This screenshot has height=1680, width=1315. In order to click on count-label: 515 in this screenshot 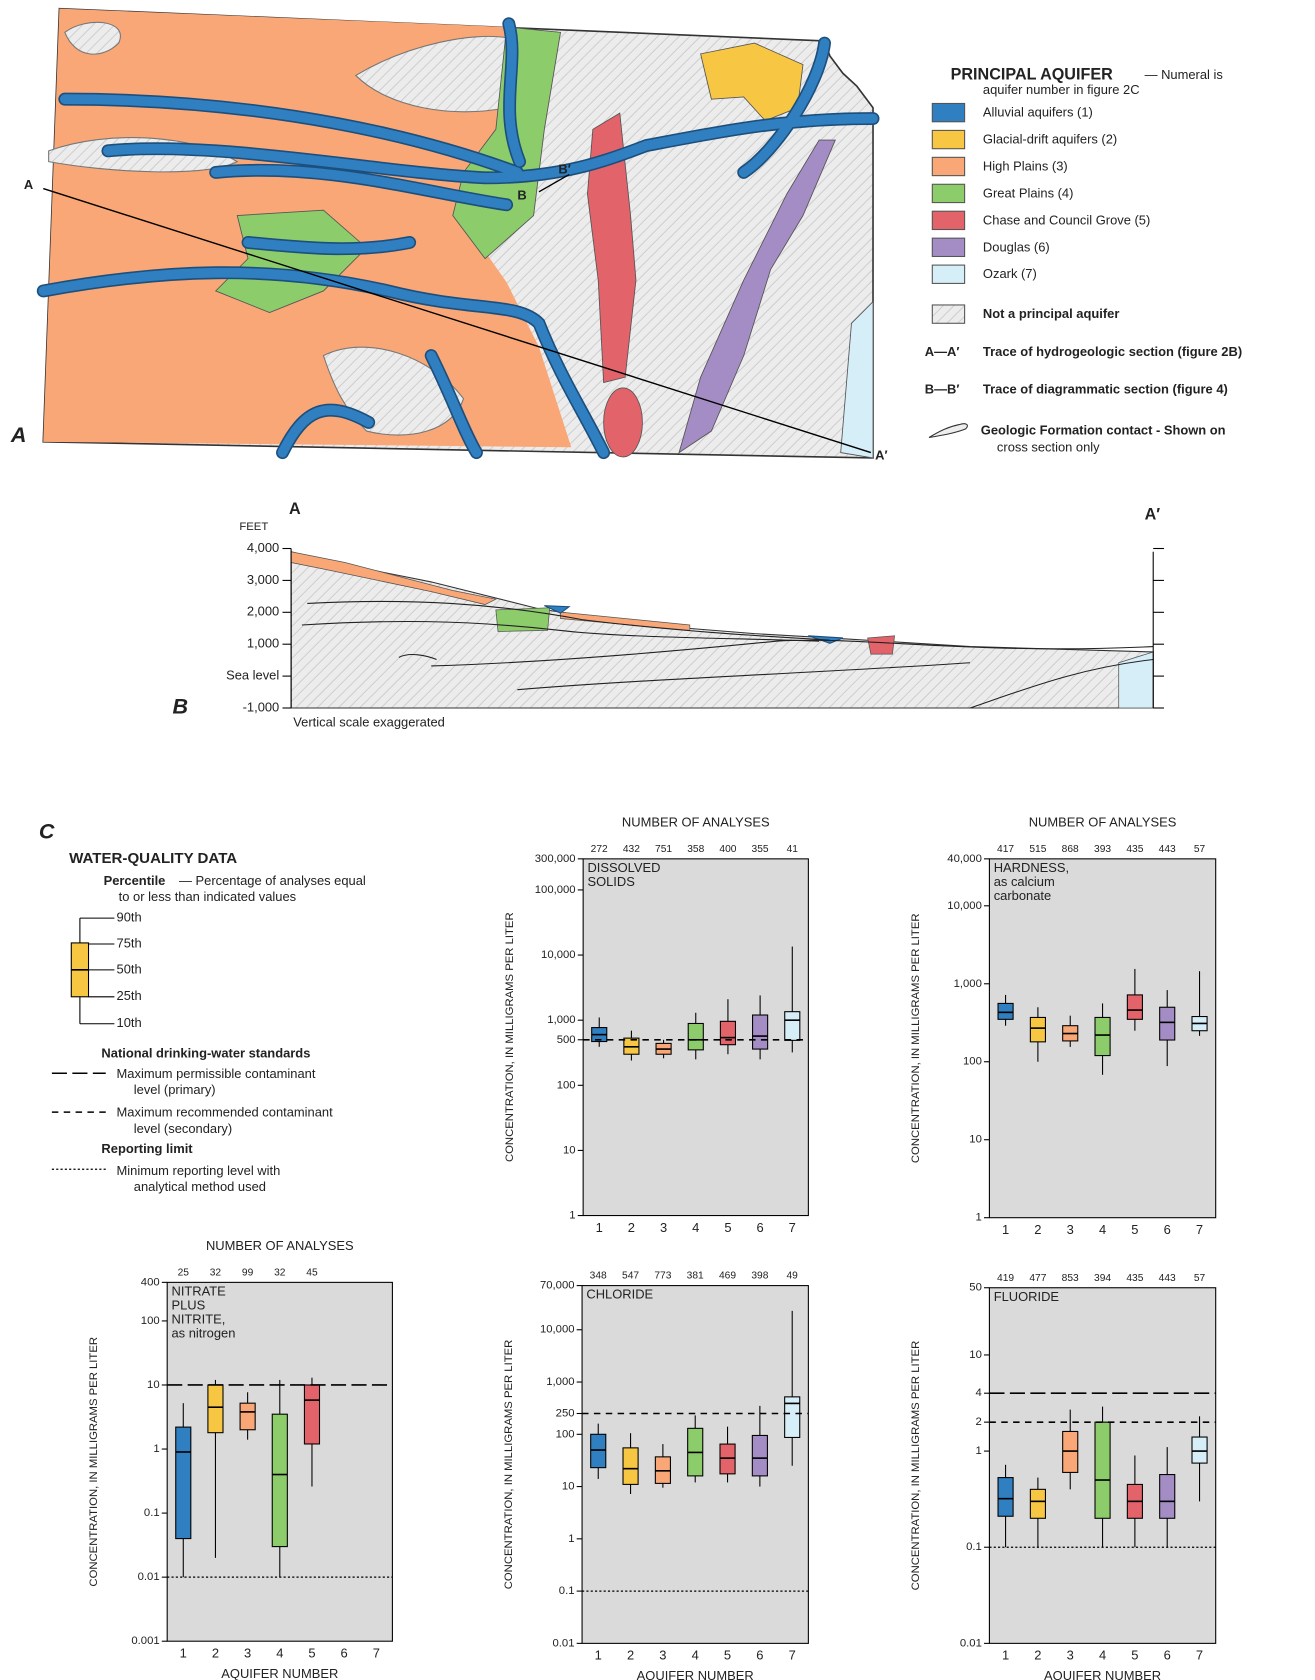, I will do `click(1037, 849)`.